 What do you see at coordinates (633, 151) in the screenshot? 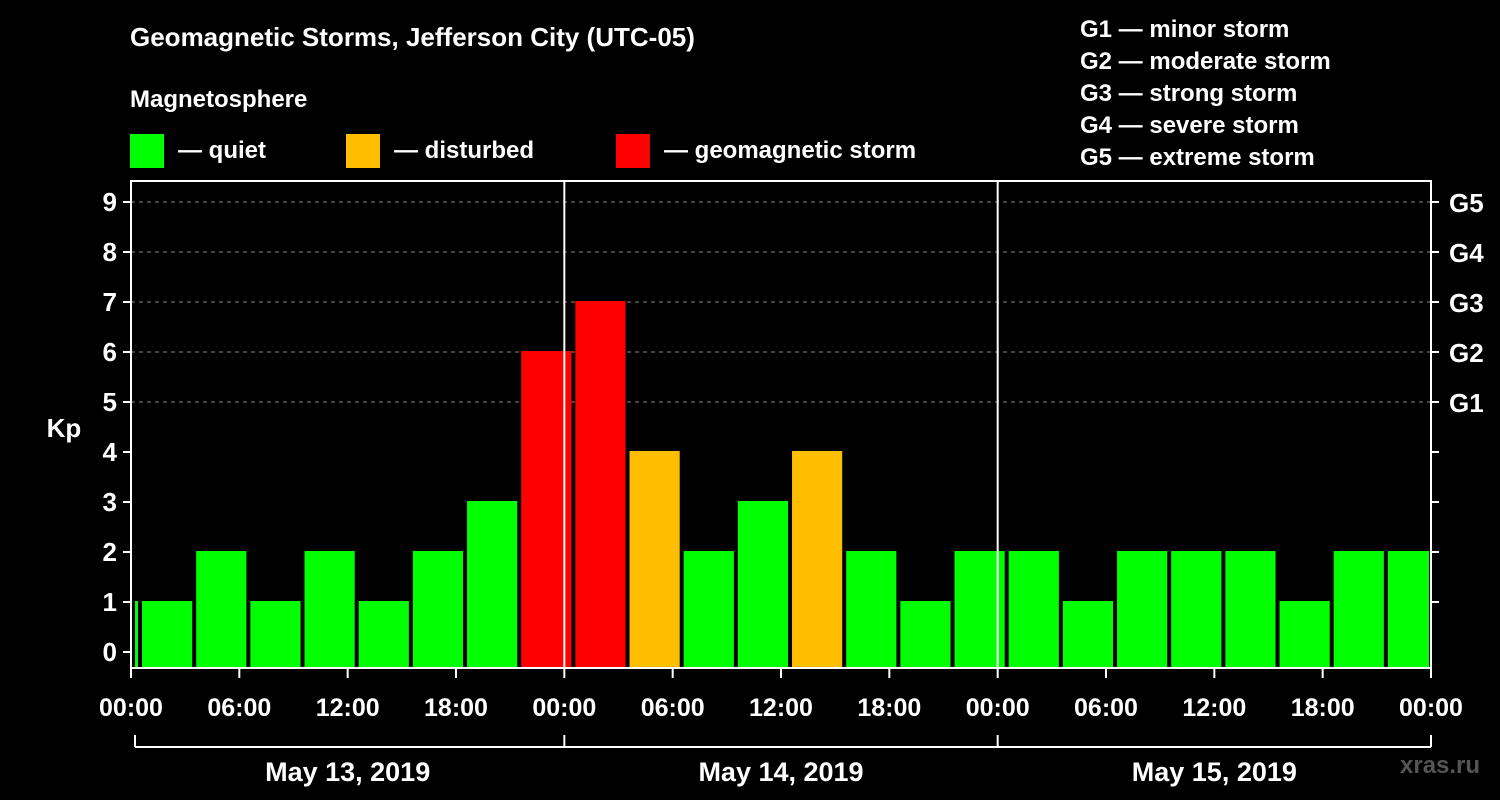
I see `legend-storm-swatch` at bounding box center [633, 151].